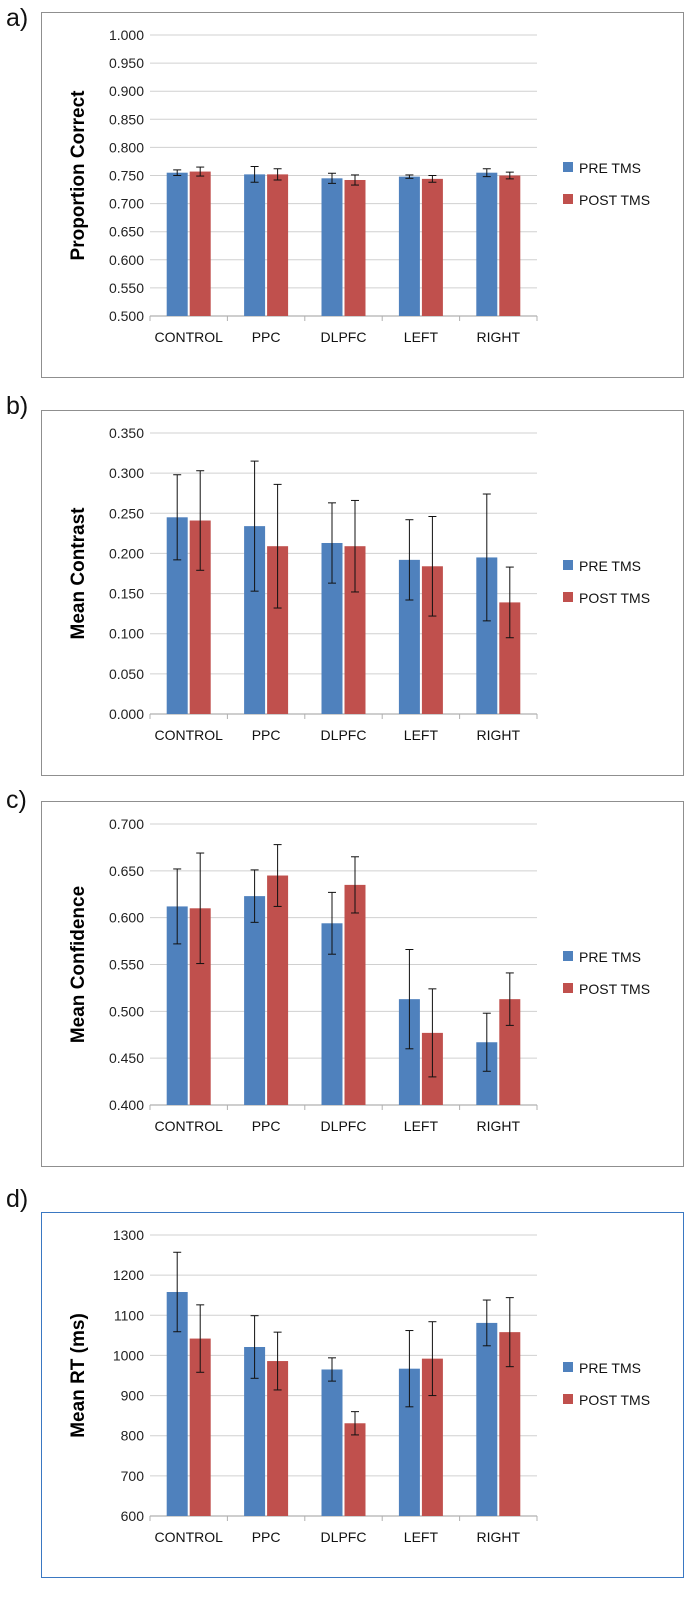 This screenshot has width=690, height=1624. I want to click on y-tick-label: 0.400, so click(126, 1105).